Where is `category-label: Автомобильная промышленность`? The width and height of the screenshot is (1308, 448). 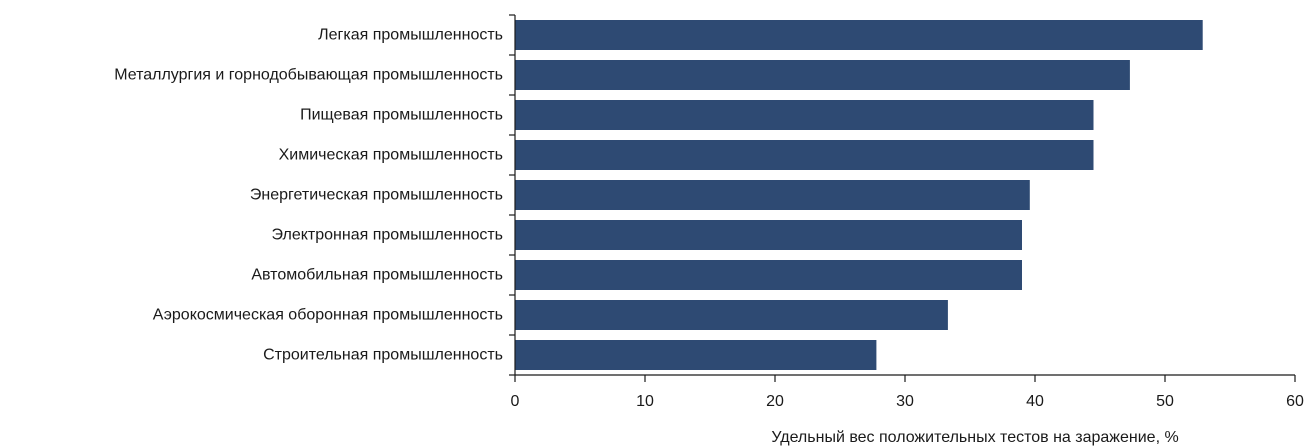 category-label: Автомобильная промышленность is located at coordinates (377, 275).